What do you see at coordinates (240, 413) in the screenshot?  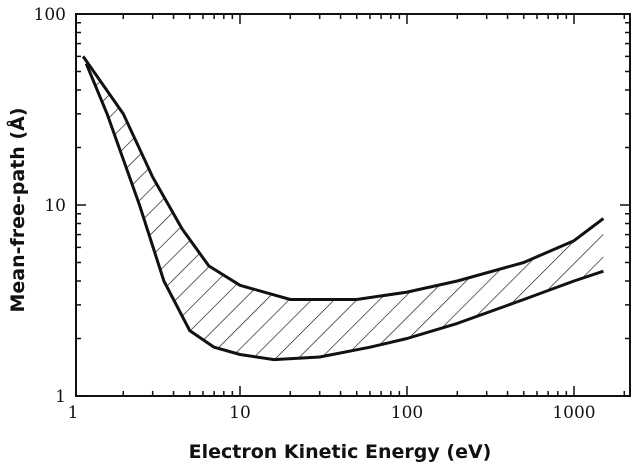 I see `x-tick-label: 10` at bounding box center [240, 413].